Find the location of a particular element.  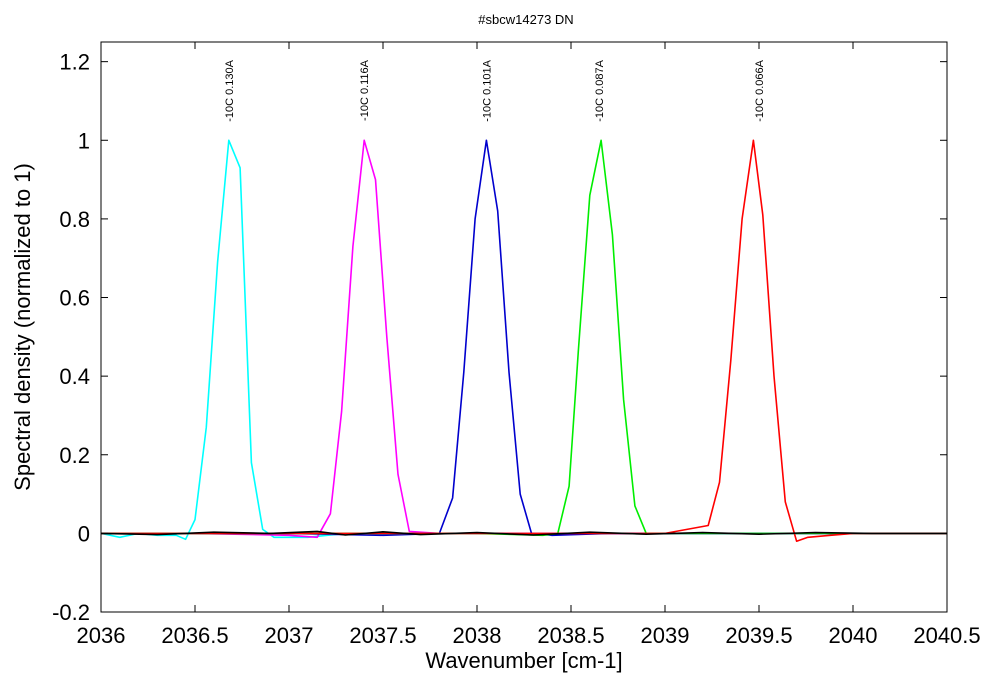

x-tick-label: 2036 is located at coordinates (101, 635).